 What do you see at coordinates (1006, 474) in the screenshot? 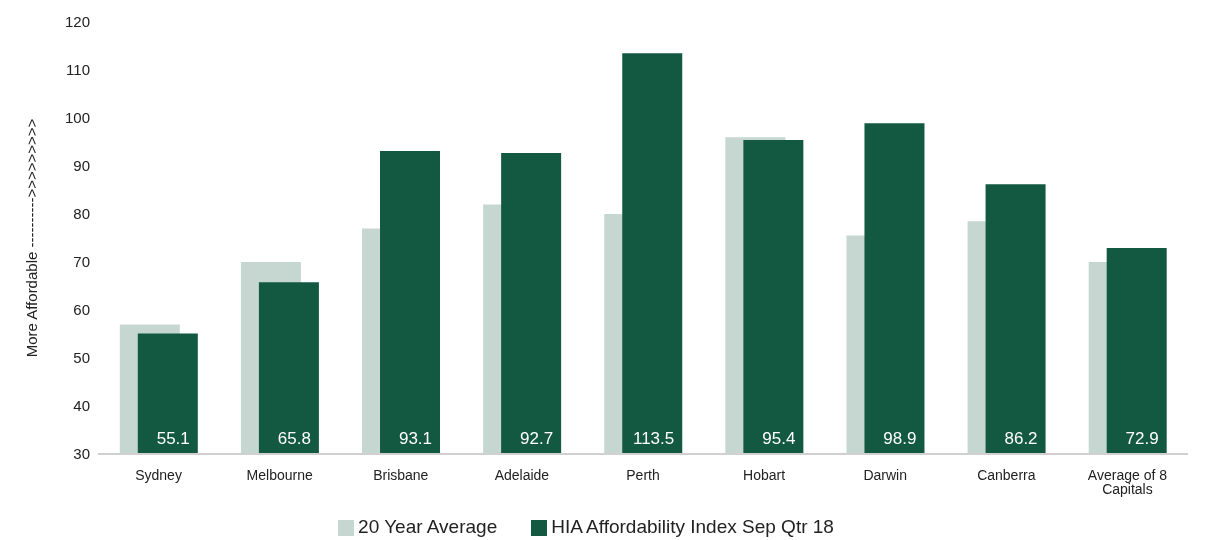
I see `x-tick-label: Canberra` at bounding box center [1006, 474].